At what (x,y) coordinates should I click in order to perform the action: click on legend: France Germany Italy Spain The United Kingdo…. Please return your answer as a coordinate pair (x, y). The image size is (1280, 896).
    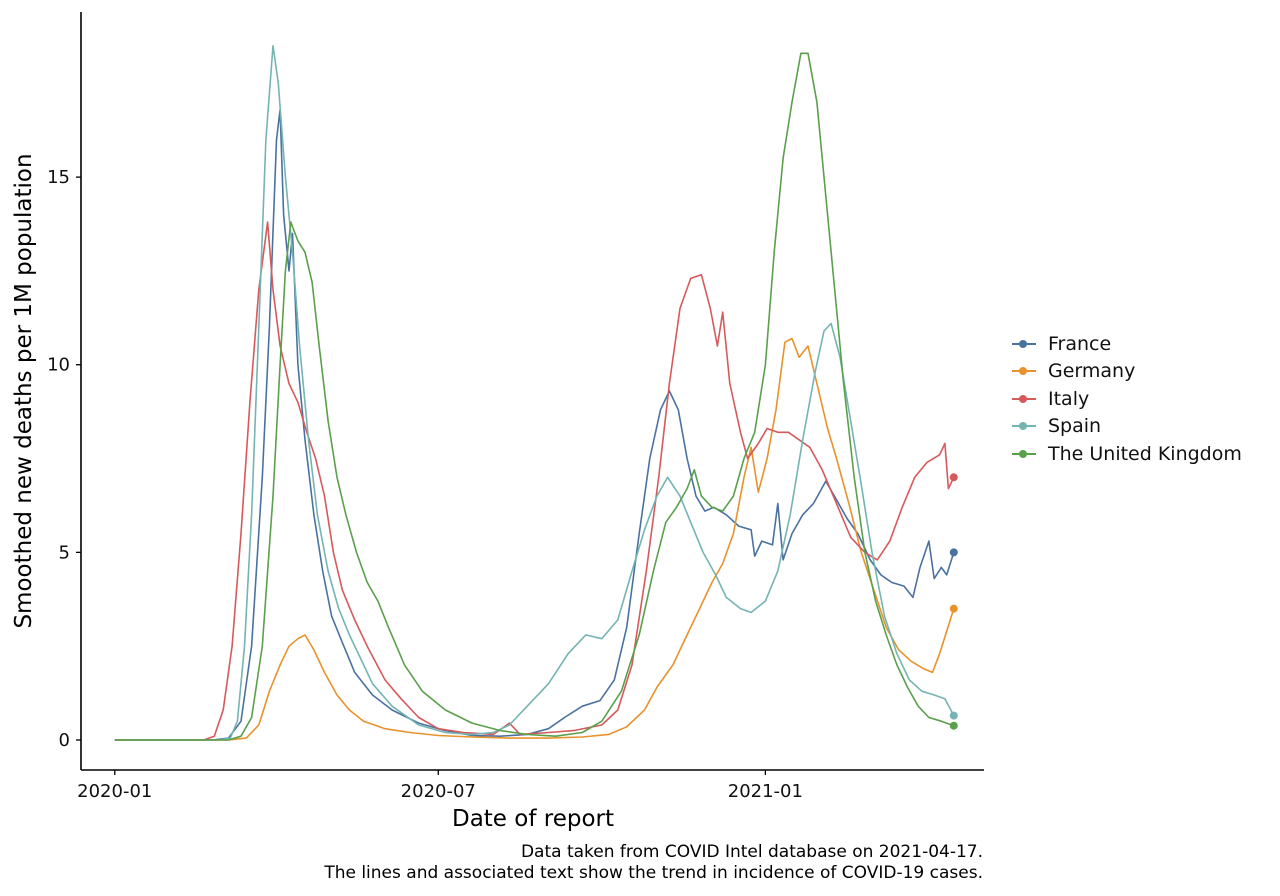
    Looking at the image, I should click on (1125, 399).